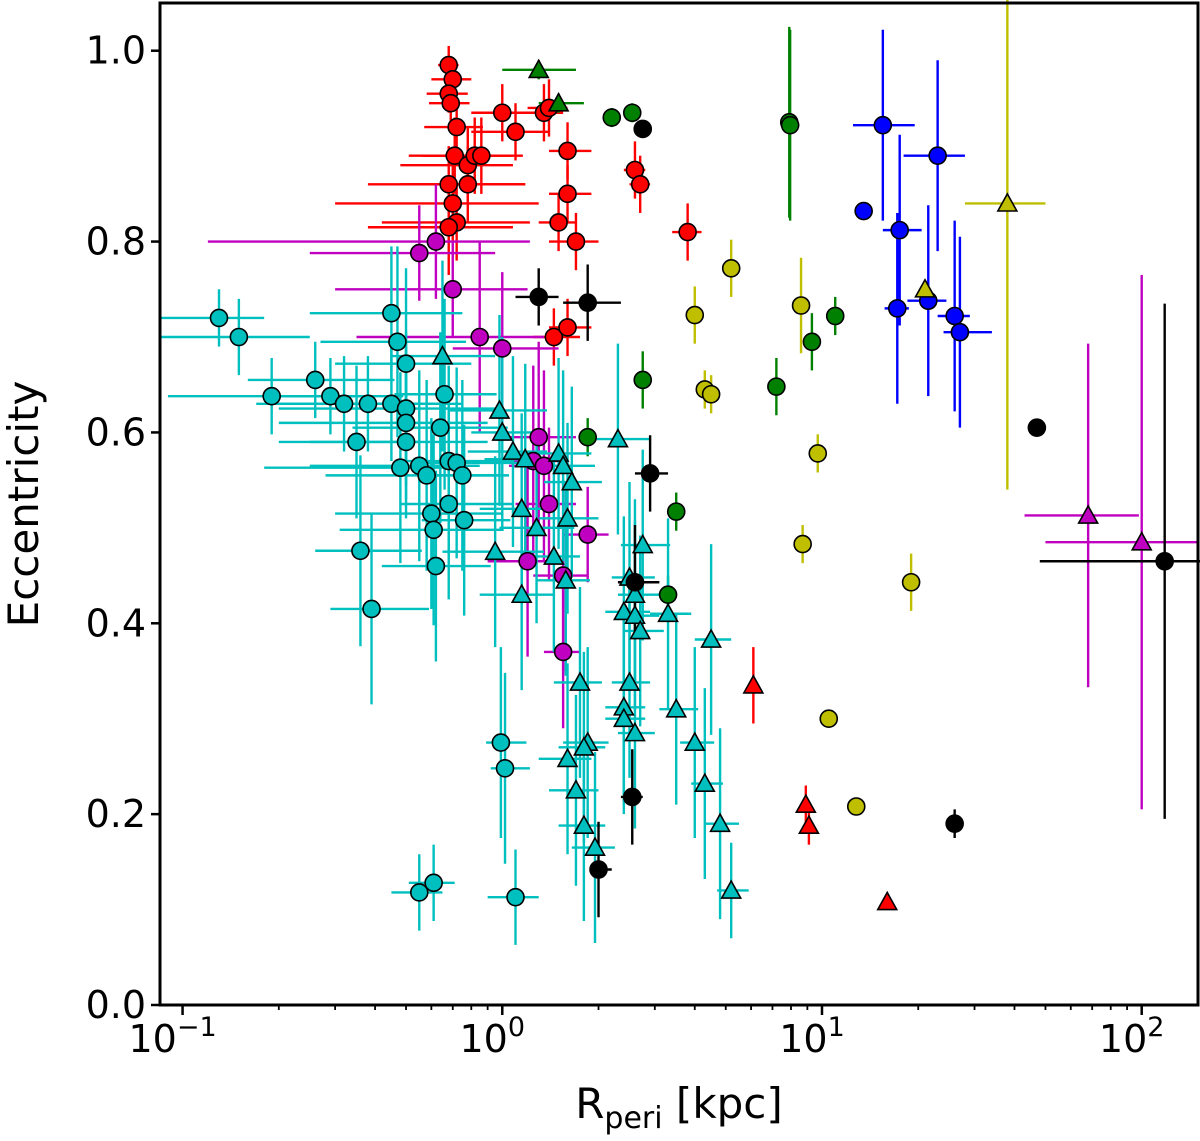  Describe the element at coordinates (812, 1036) in the screenshot. I see `x-tick-label: 10¹` at that location.